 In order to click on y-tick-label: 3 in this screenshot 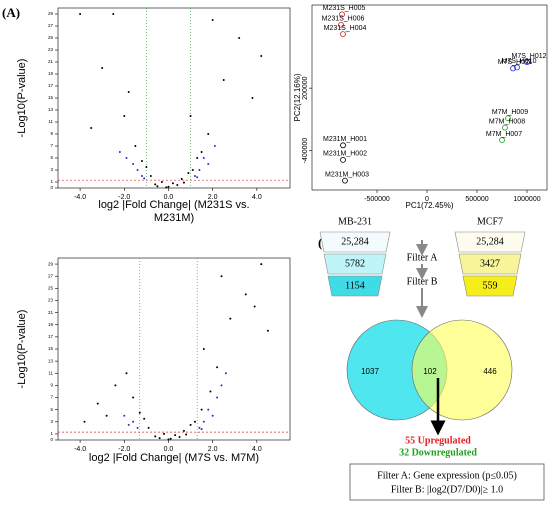, I will do `click(51, 169)`.